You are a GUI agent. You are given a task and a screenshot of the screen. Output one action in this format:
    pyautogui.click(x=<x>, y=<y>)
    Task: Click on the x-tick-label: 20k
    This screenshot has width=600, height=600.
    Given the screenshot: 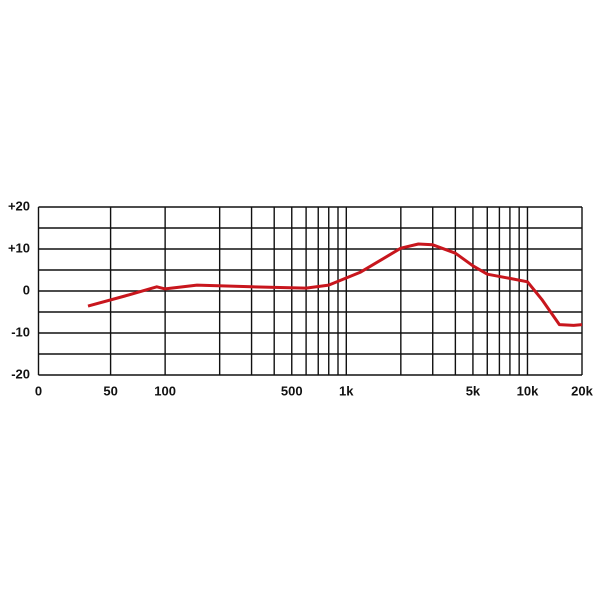 What is the action you would take?
    pyautogui.click(x=582, y=390)
    